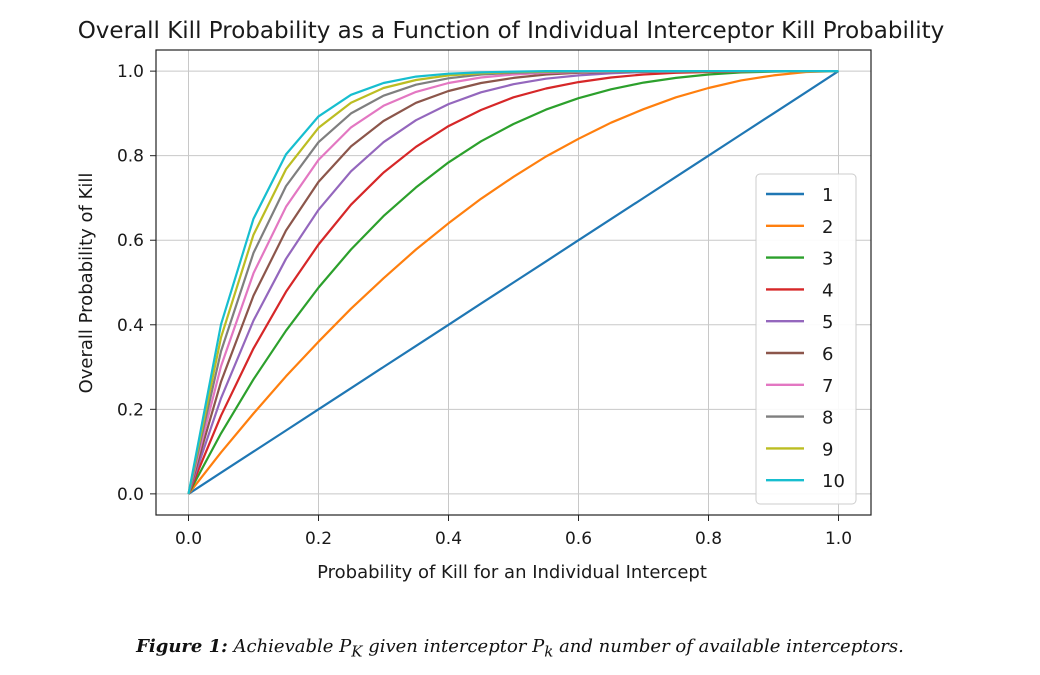 This screenshot has width=1040, height=675. I want to click on legend-label-2: 2, so click(827, 227).